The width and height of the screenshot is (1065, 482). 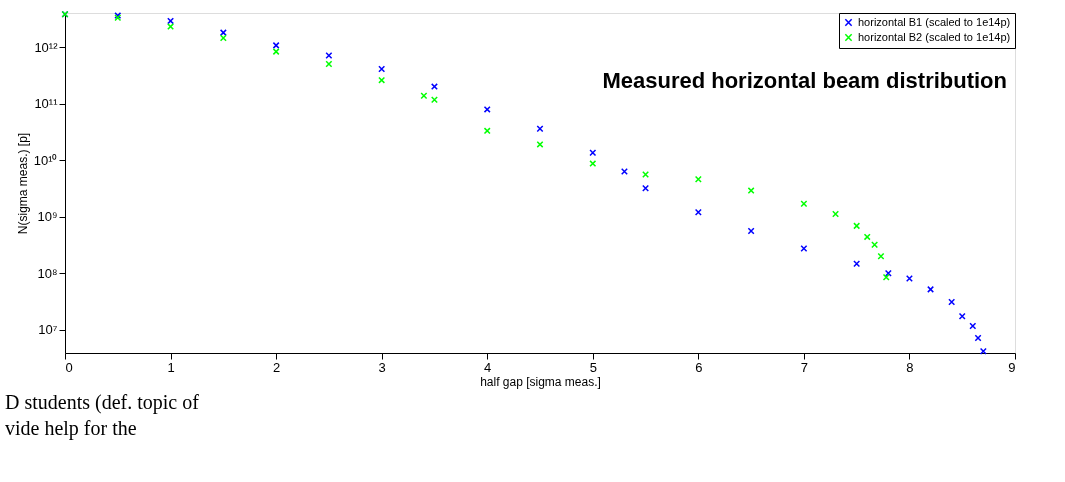 What do you see at coordinates (593, 367) in the screenshot?
I see `x-tick-label: 5` at bounding box center [593, 367].